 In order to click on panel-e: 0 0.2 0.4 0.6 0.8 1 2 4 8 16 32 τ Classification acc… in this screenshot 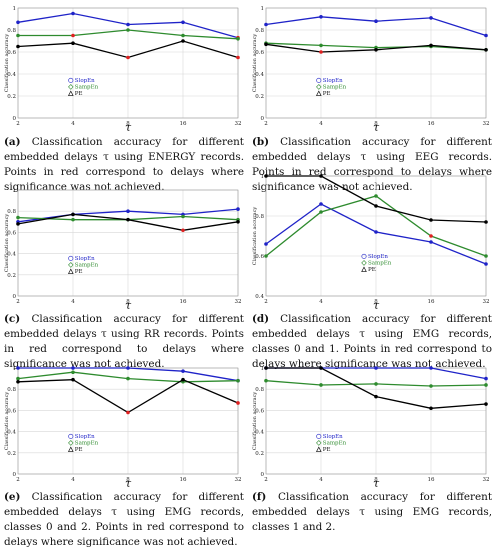, I will do `click(124, 427)`.